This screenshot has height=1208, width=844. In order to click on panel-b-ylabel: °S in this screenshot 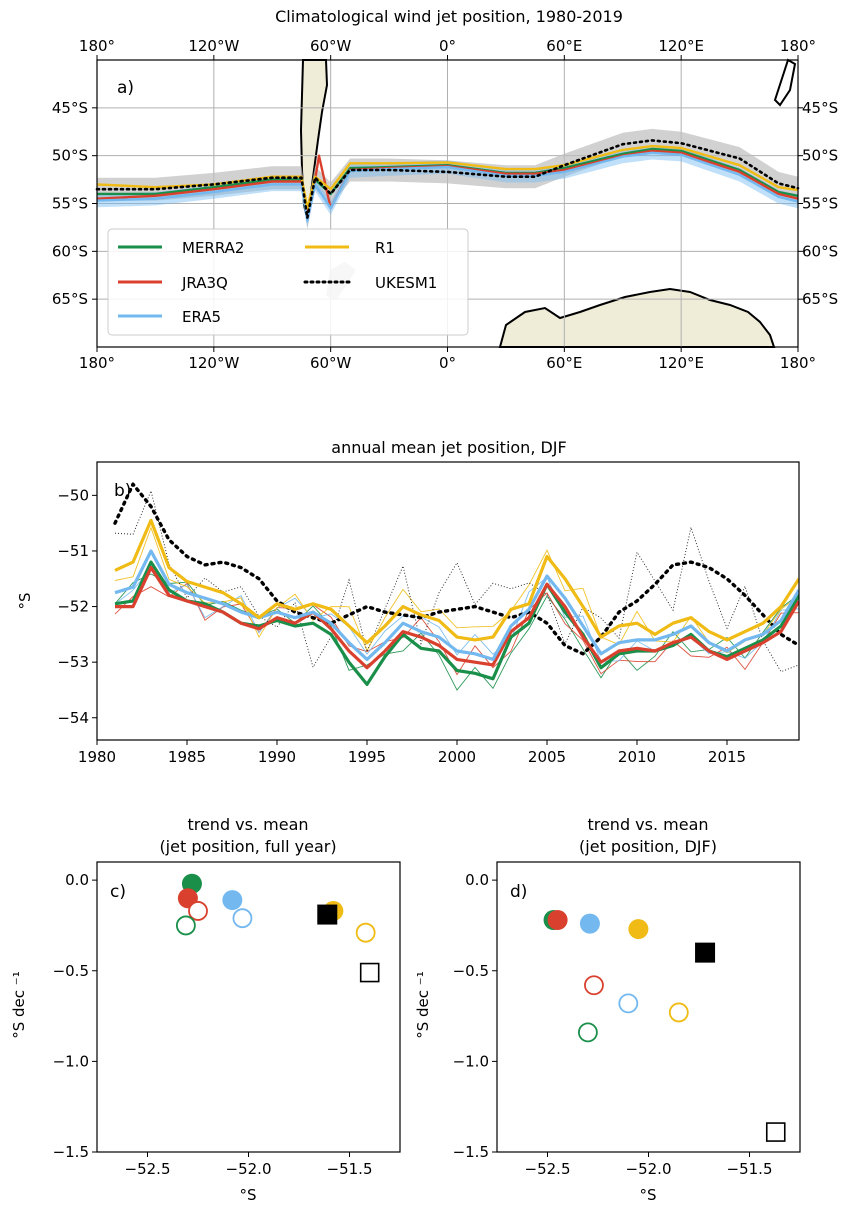, I will do `click(25, 600)`.